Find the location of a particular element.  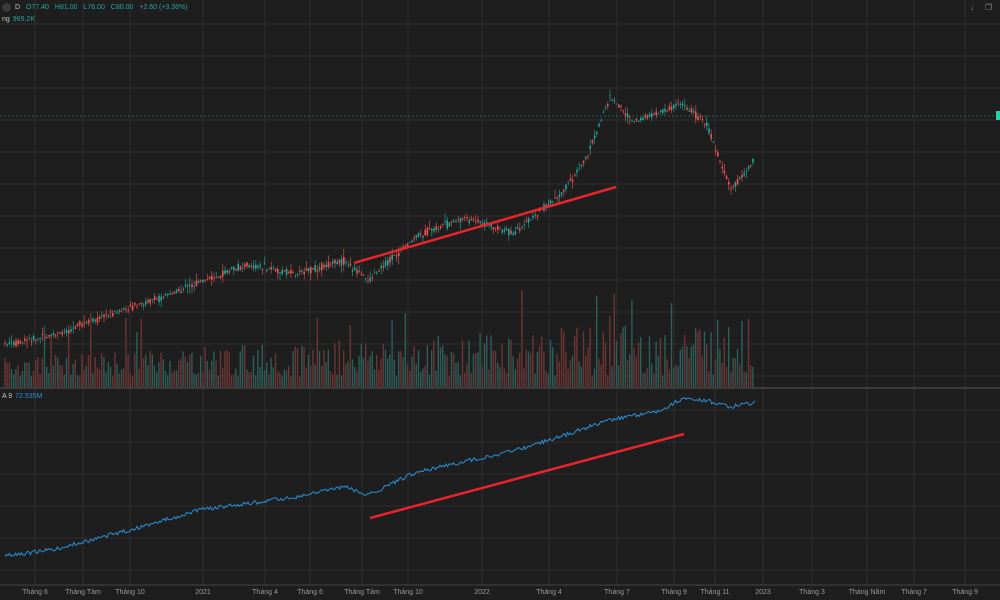

indicator-value: 72.535M is located at coordinates (29, 396).